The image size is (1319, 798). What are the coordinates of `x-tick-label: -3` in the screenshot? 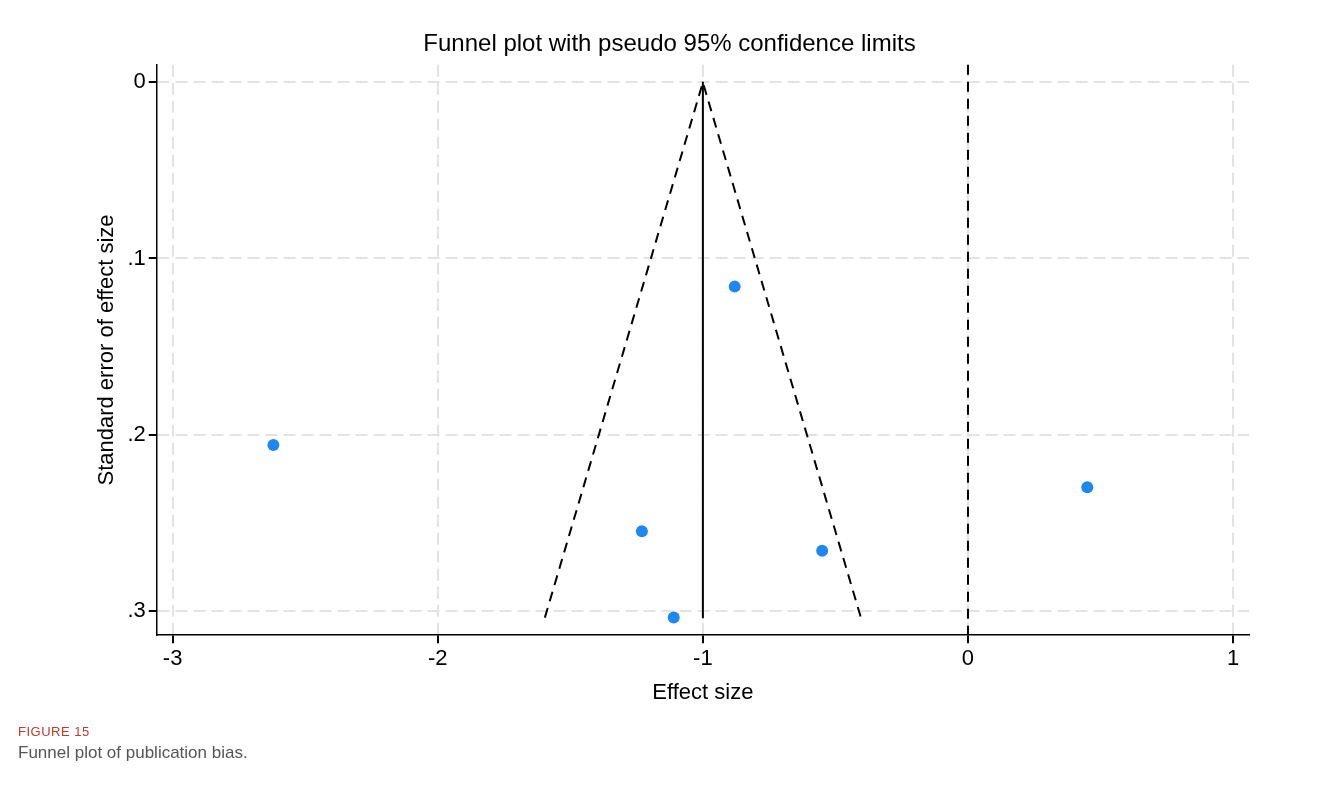 It's located at (172, 658).